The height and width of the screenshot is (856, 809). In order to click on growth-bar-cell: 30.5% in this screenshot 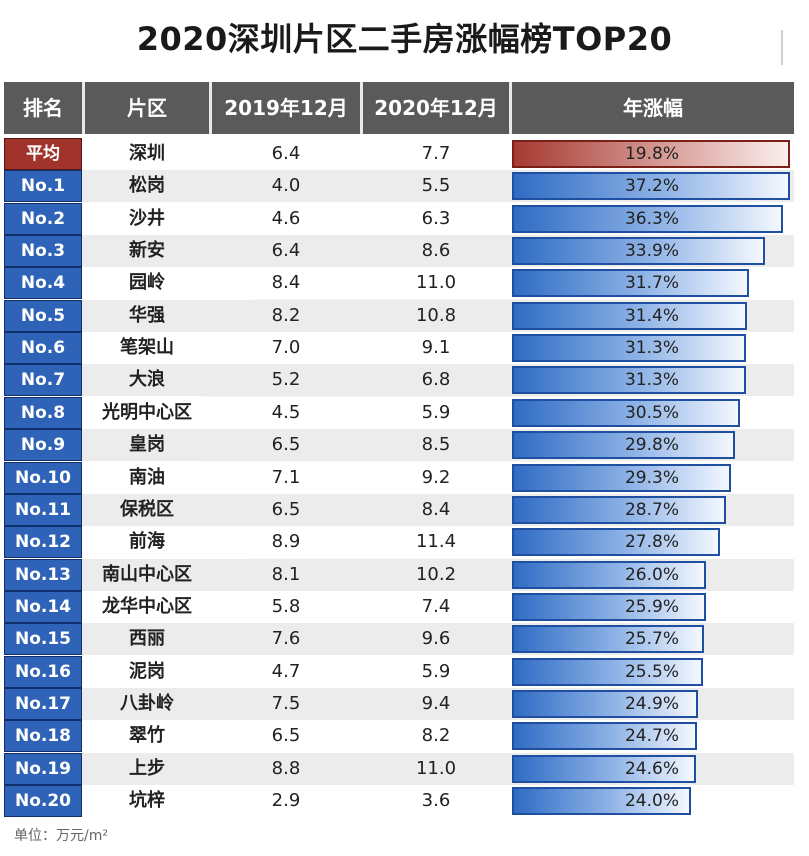, I will do `click(651, 412)`.